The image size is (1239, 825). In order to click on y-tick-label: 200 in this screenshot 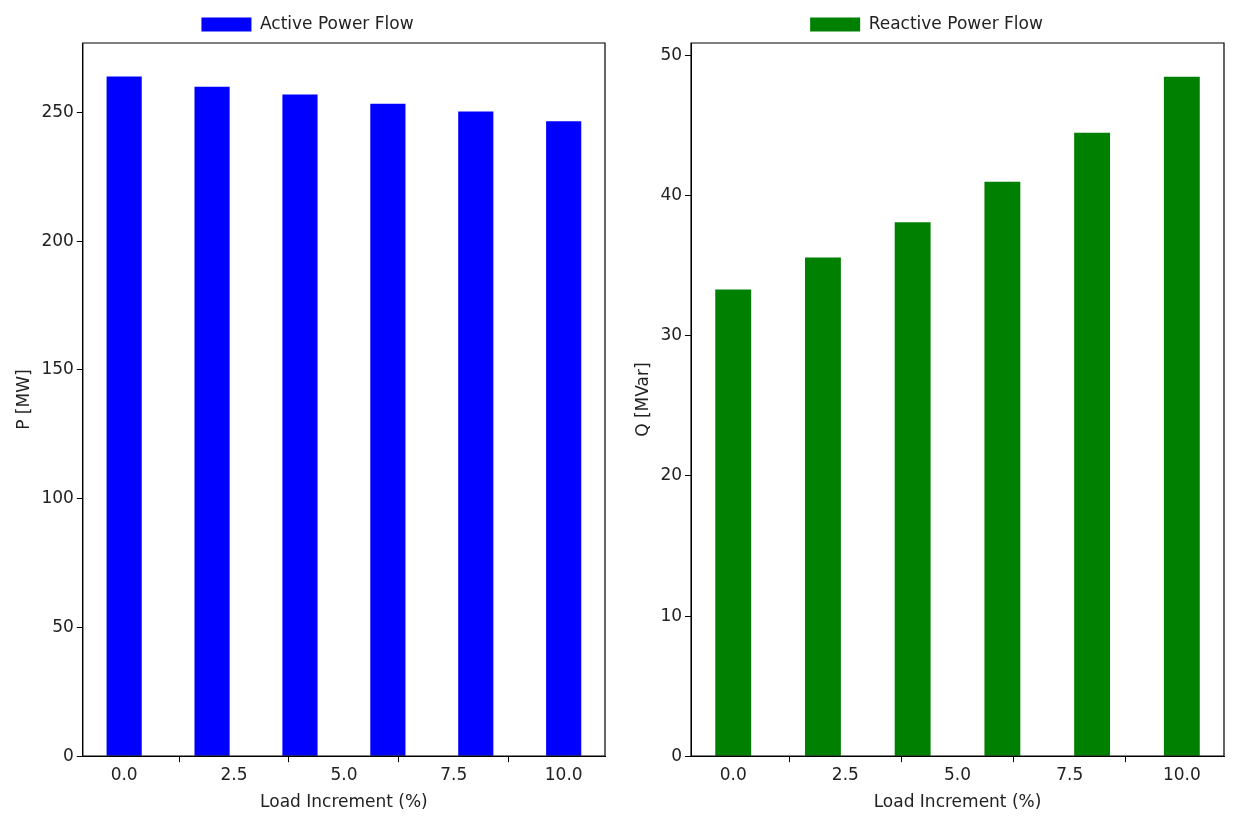, I will do `click(57, 239)`.